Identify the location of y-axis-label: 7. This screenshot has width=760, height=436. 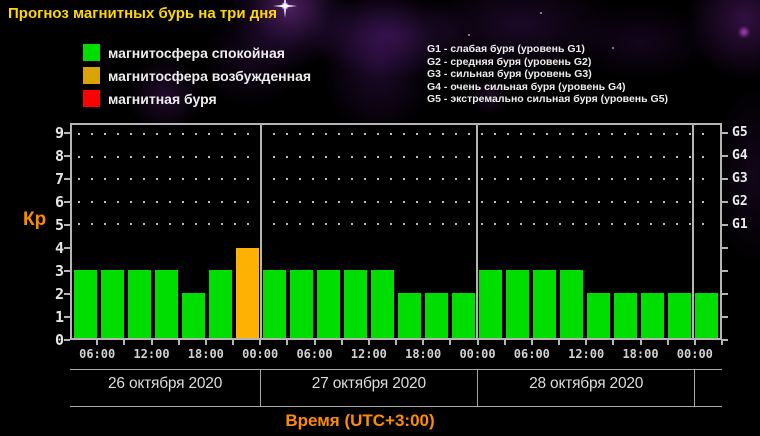
(59, 179).